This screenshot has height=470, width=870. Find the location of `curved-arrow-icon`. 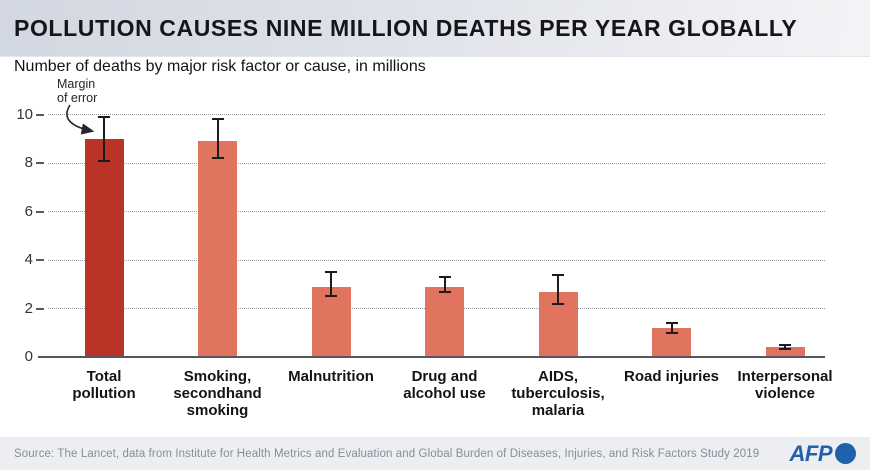

curved-arrow-icon is located at coordinates (80, 119).